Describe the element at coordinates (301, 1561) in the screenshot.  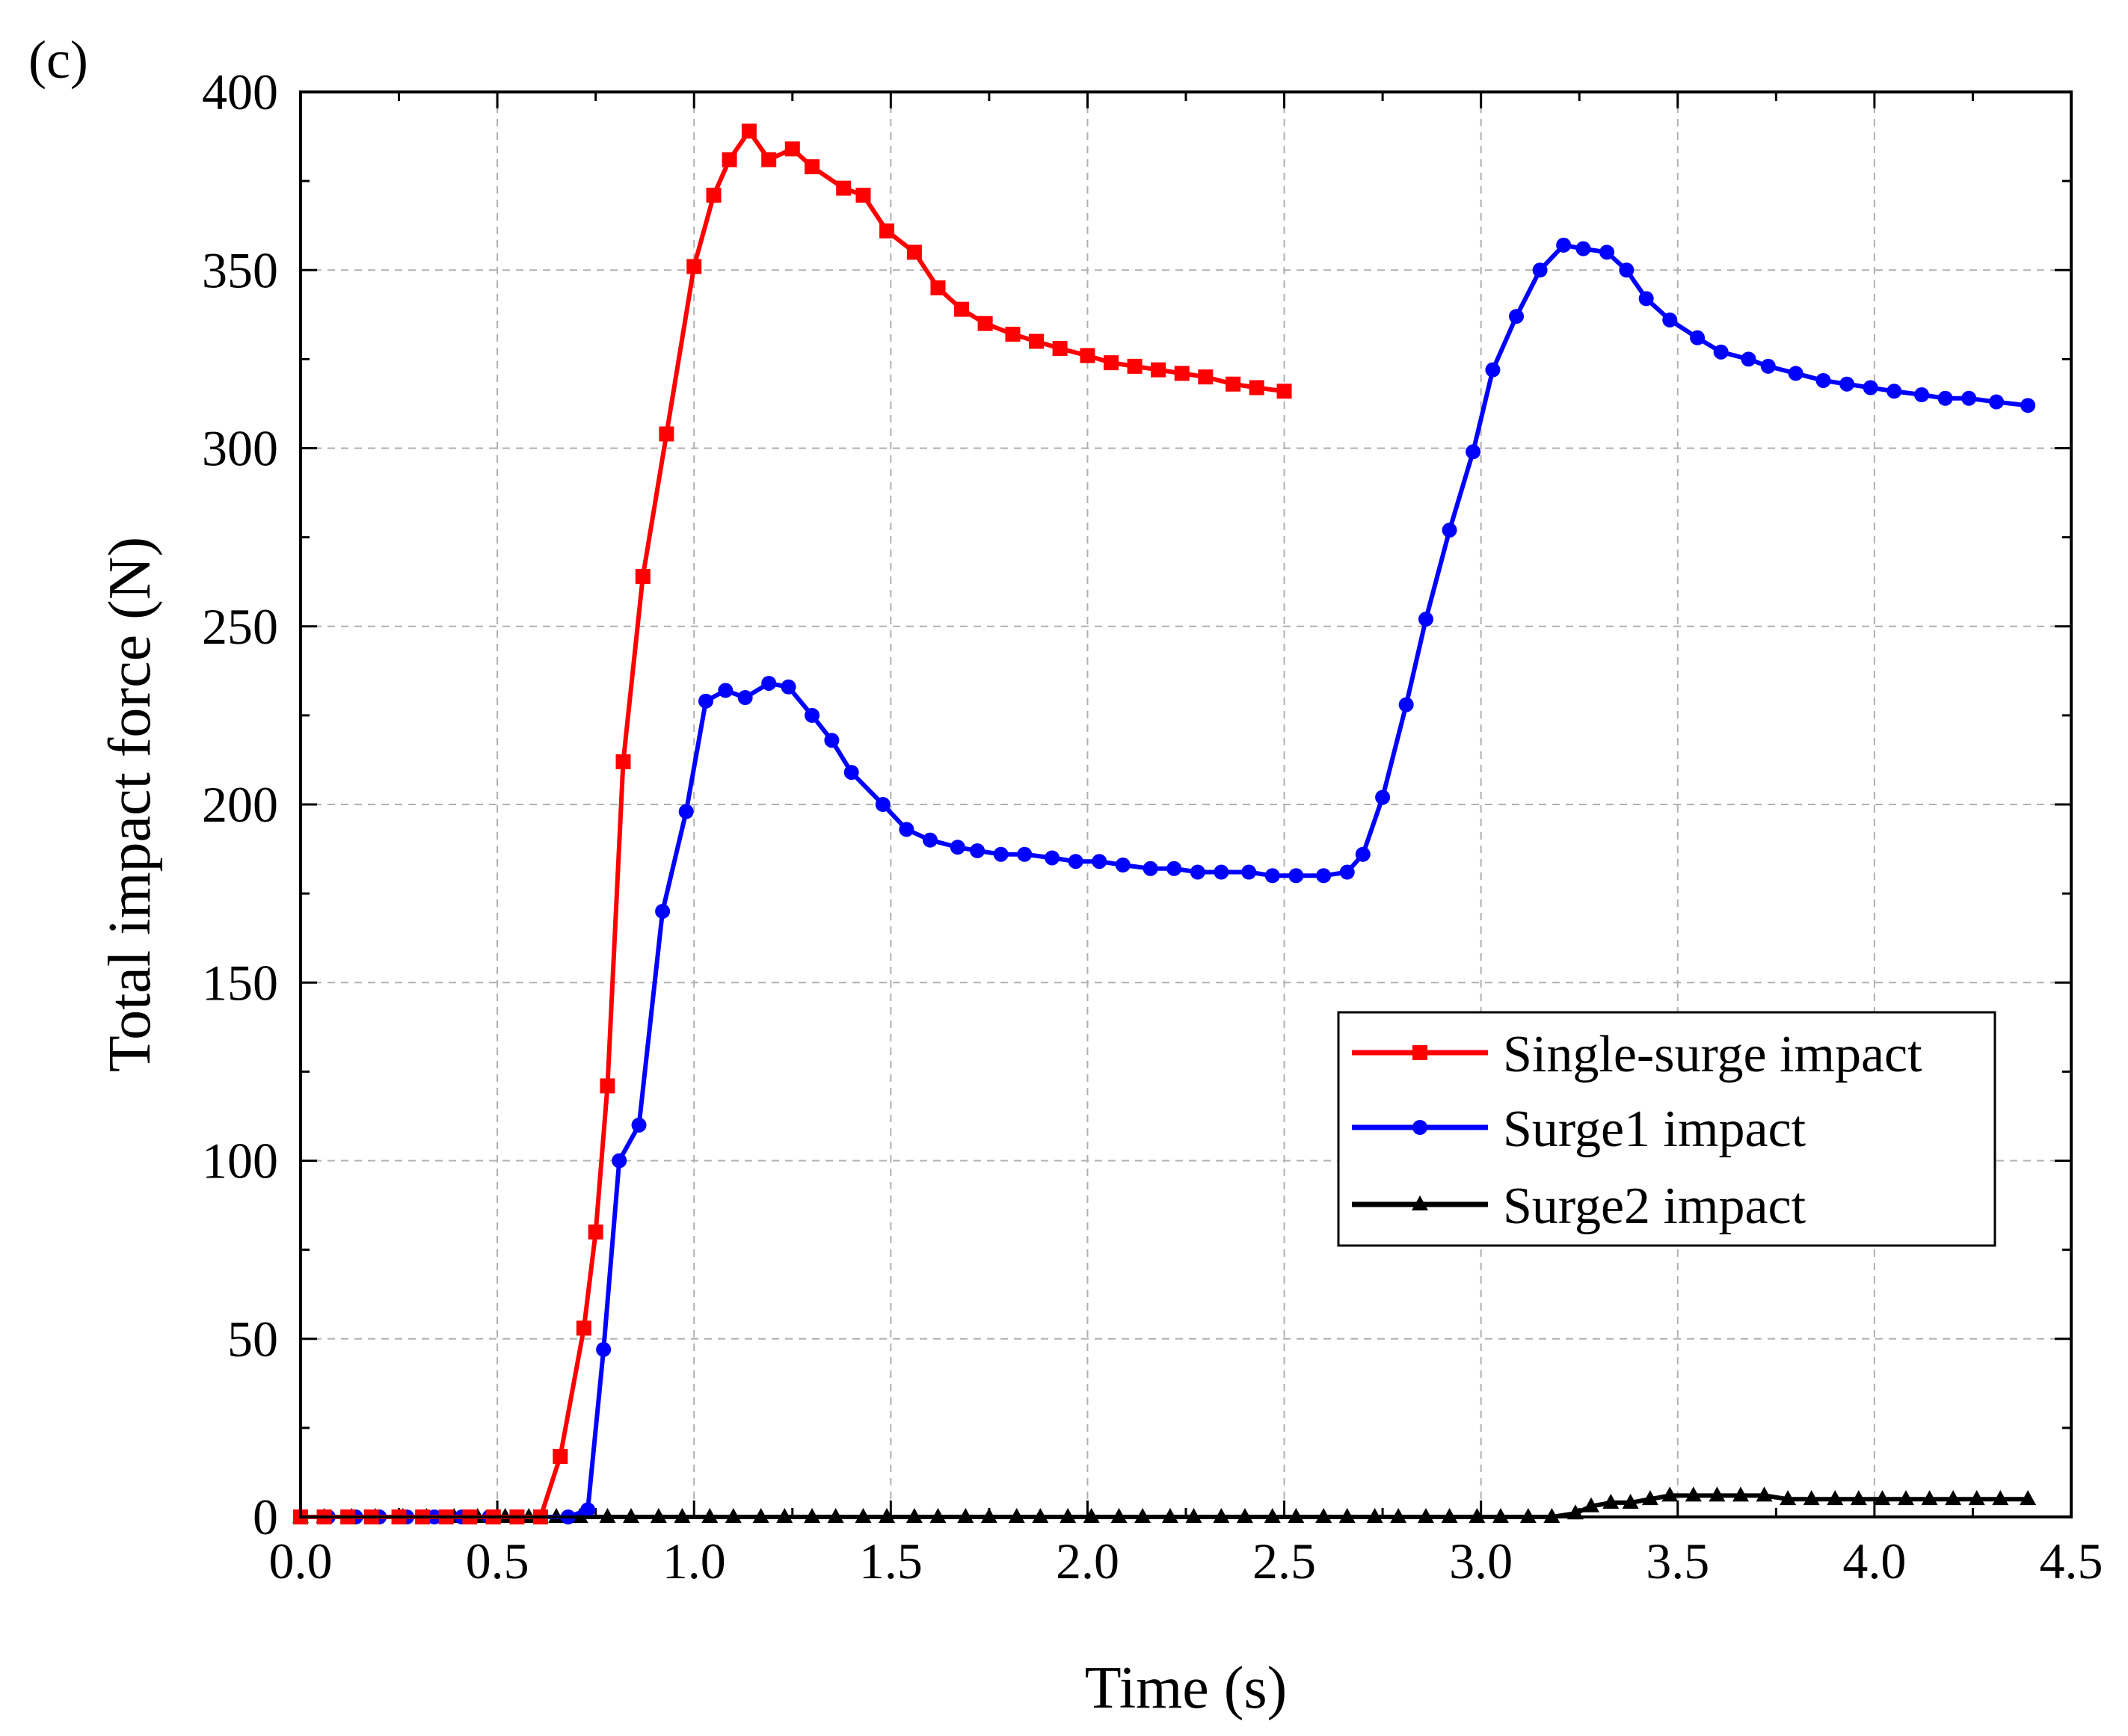
I see `x-tick-label: 0.0` at that location.